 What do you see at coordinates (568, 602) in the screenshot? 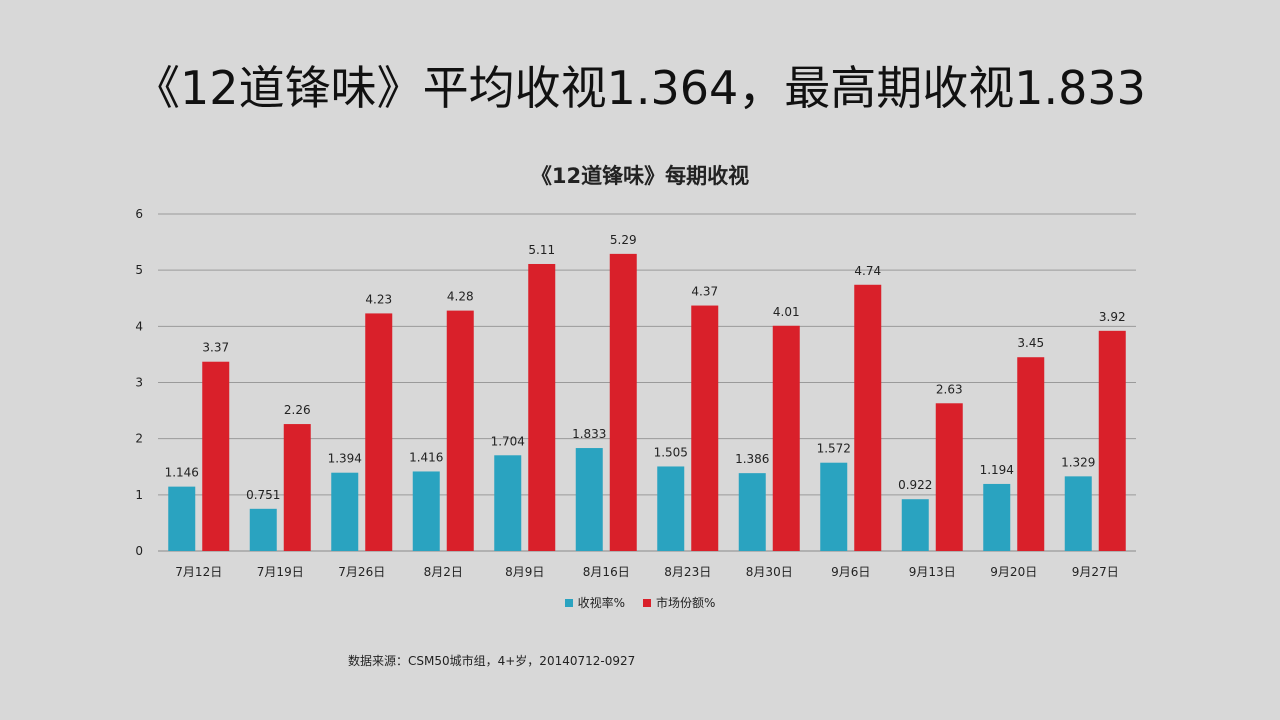
I see `legend-swatch-rating` at bounding box center [568, 602].